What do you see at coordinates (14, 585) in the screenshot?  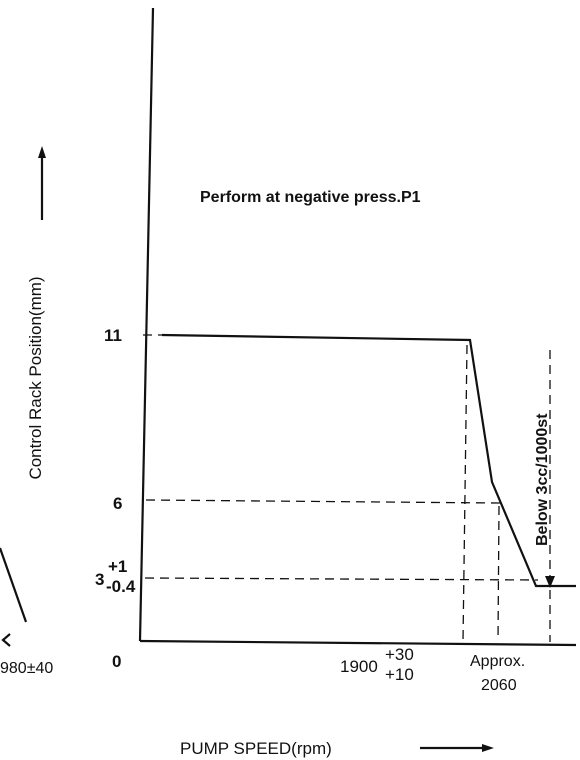 I see `partial-line` at bounding box center [14, 585].